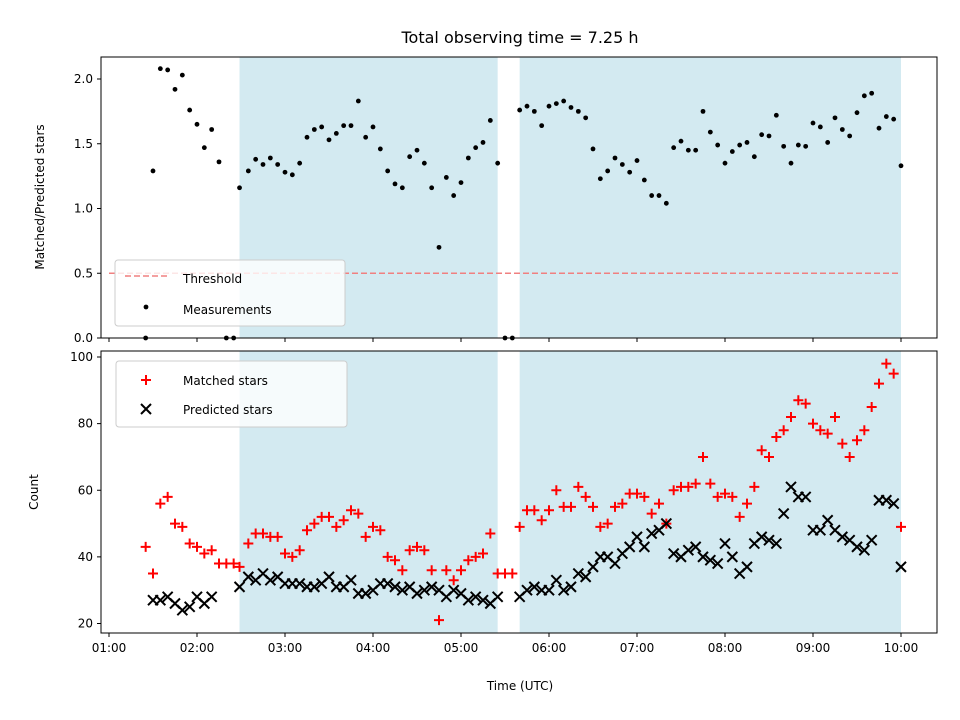  I want to click on chart-title: Total observing time = 7.25 h, so click(519, 37).